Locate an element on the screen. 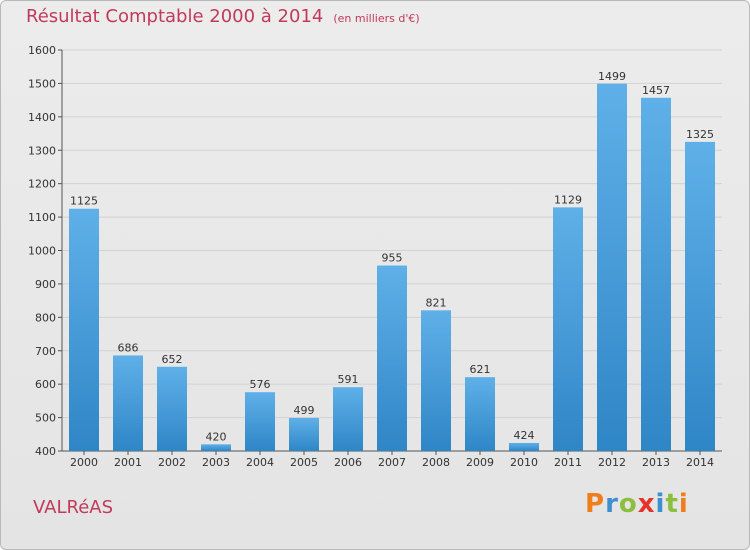  logo-letter: o is located at coordinates (628, 504).